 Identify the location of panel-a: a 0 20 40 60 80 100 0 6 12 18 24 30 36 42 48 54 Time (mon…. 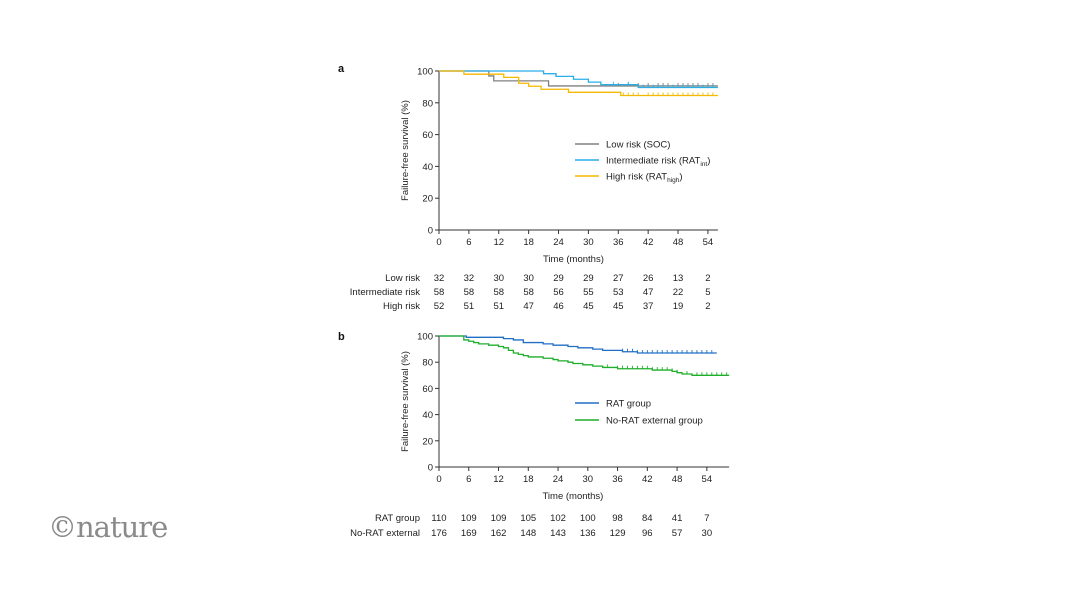
(528, 187).